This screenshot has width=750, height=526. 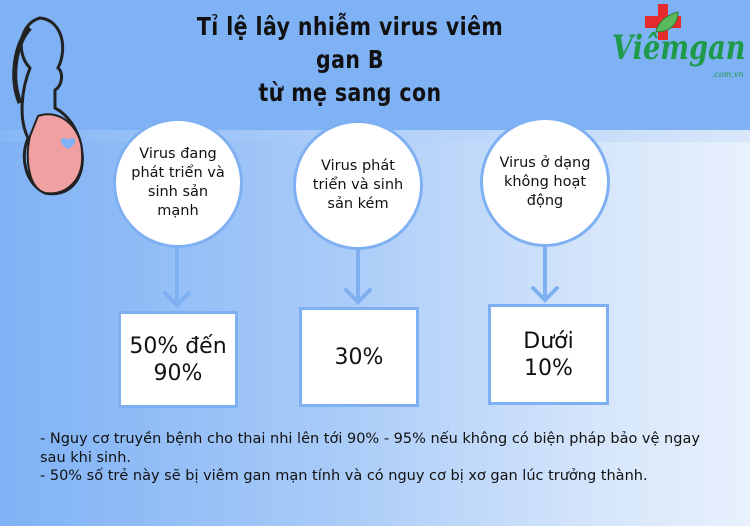 I want to click on condition-text: Virus ở dạng không hoạt động, so click(x=545, y=181).